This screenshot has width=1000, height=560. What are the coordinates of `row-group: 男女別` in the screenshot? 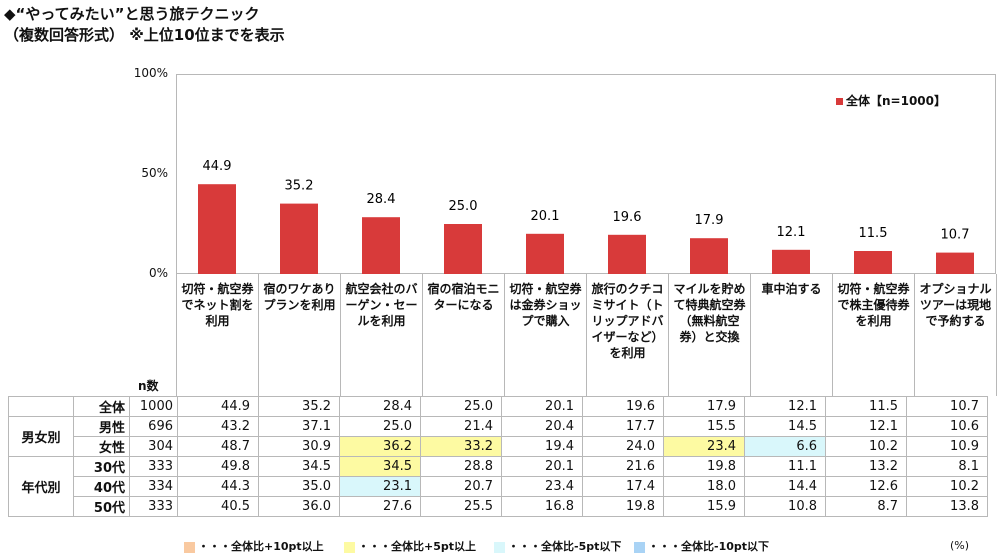 It's located at (41, 436).